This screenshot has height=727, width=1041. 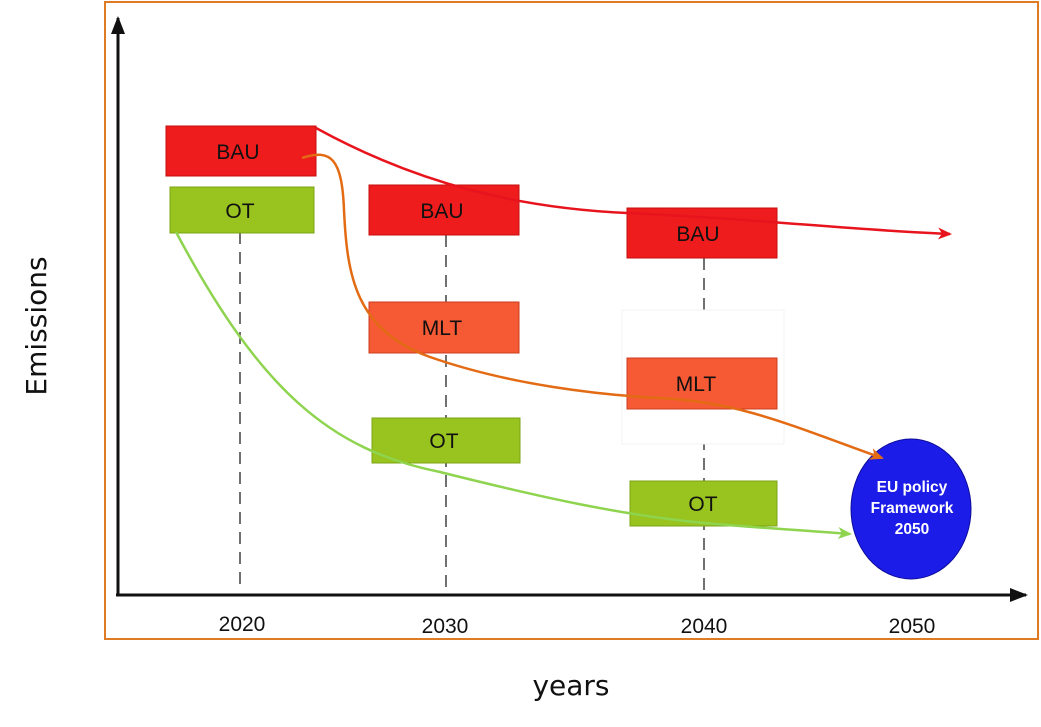 I want to click on box-ot-2020-label: OT, so click(x=239, y=211).